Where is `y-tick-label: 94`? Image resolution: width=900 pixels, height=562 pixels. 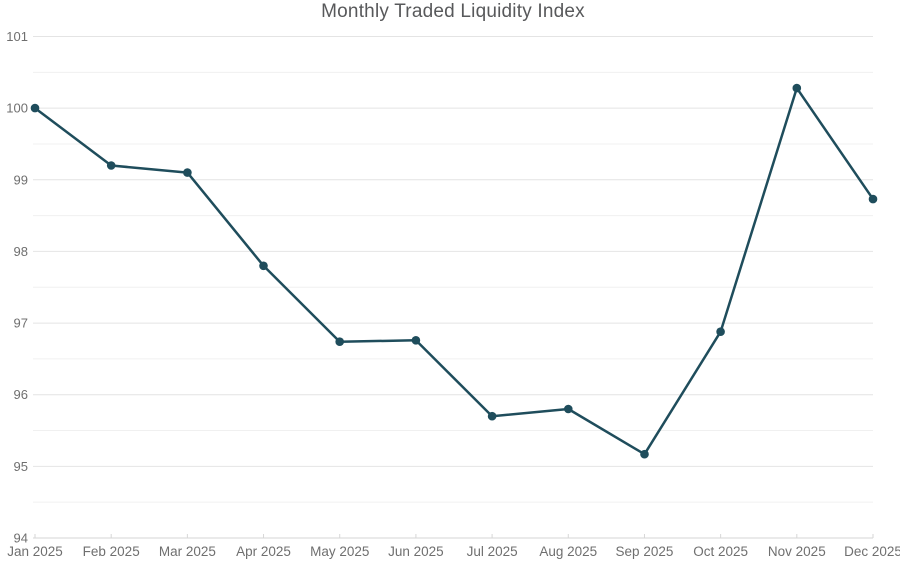 y-tick-label: 94 is located at coordinates (21, 538).